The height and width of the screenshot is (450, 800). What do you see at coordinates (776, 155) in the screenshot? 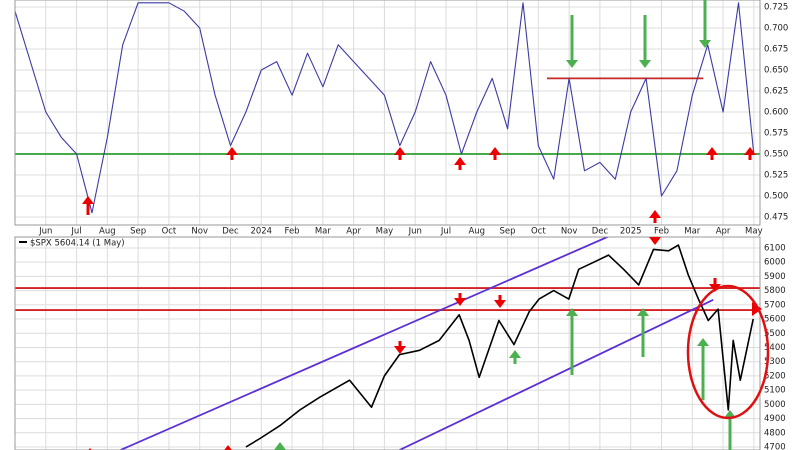
I see `y-tick-label: 0.550` at bounding box center [776, 155].